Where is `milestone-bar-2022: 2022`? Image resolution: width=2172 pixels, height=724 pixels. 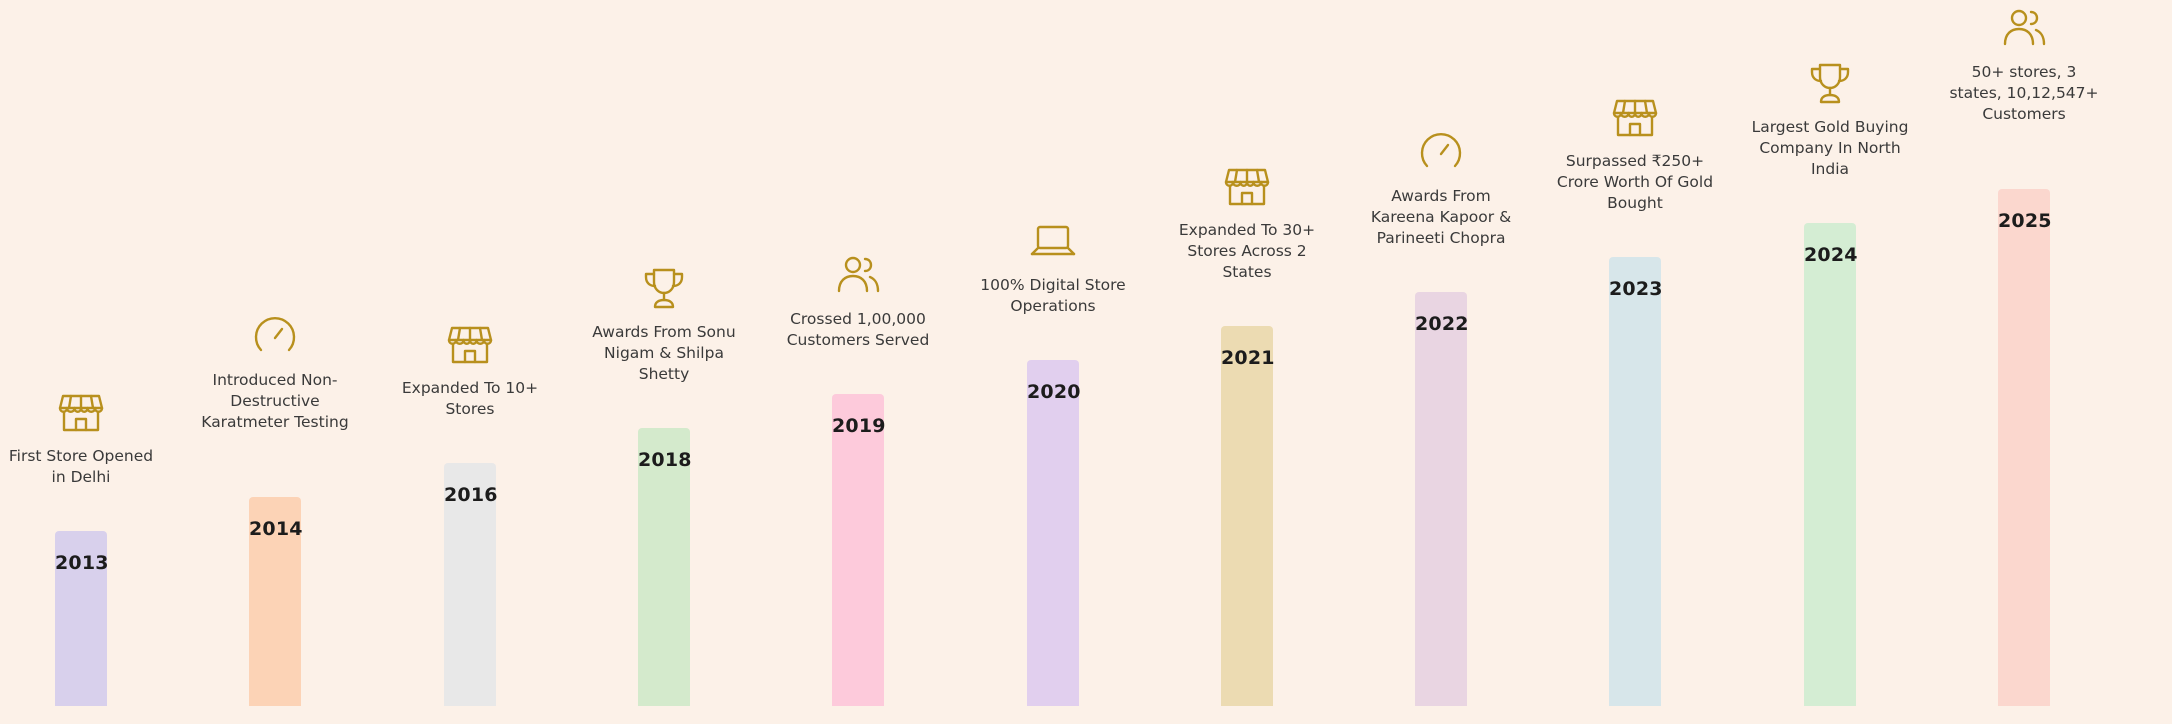
milestone-bar-2022: 2022 is located at coordinates (1442, 499).